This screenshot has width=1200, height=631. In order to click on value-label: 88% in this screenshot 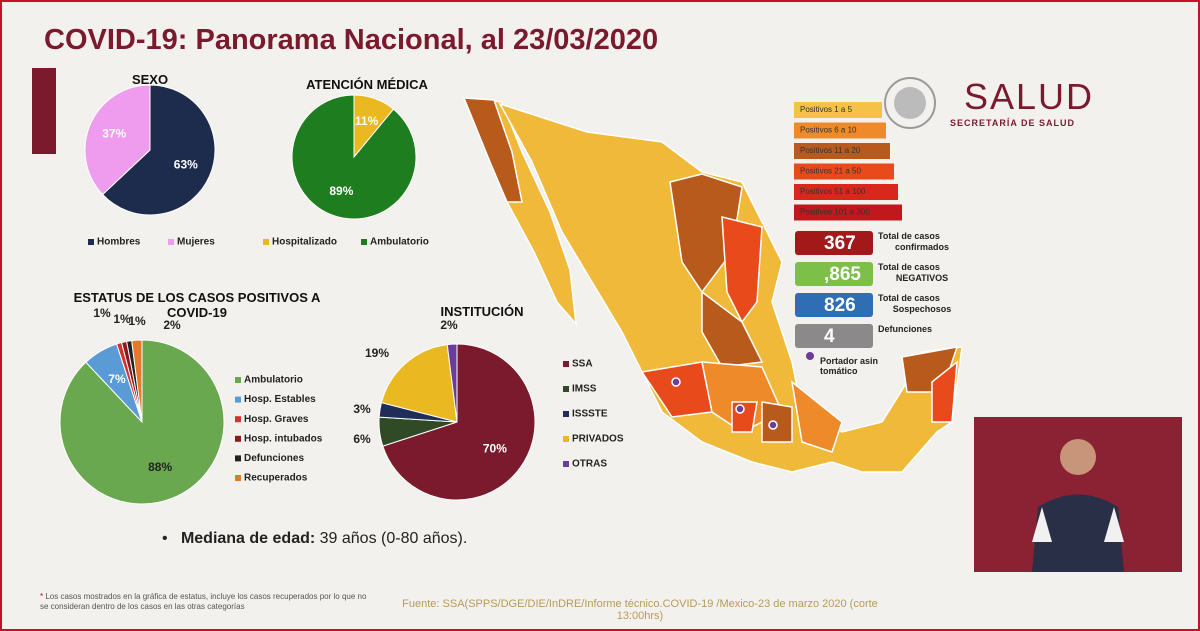, I will do `click(160, 467)`.